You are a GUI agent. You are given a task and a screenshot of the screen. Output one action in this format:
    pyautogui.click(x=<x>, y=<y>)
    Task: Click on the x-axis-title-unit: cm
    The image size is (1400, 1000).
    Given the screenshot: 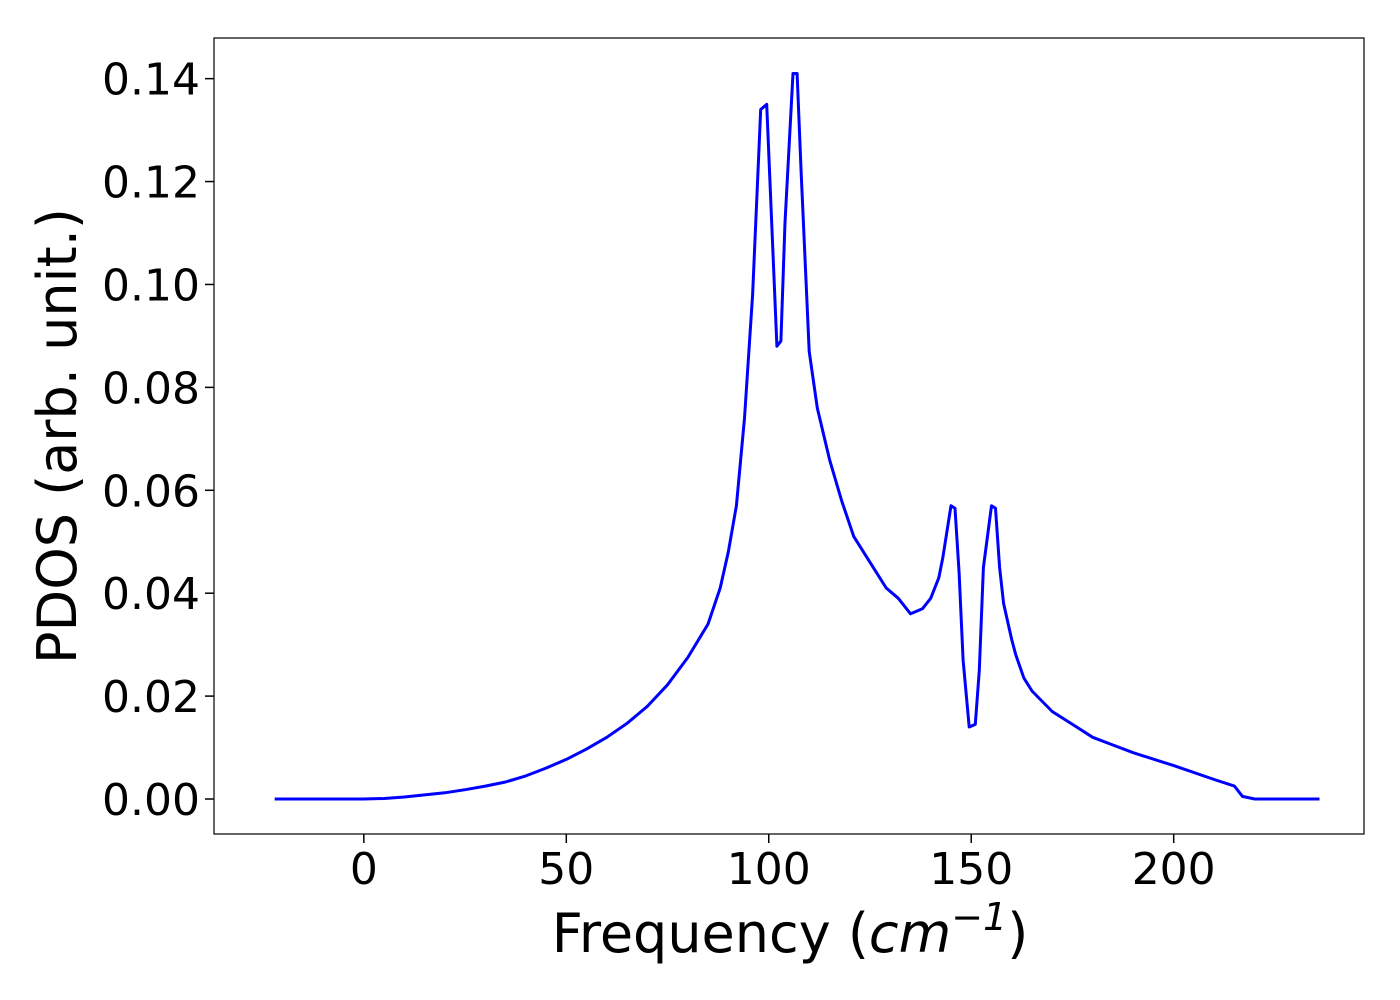 What is the action you would take?
    pyautogui.click(x=910, y=933)
    